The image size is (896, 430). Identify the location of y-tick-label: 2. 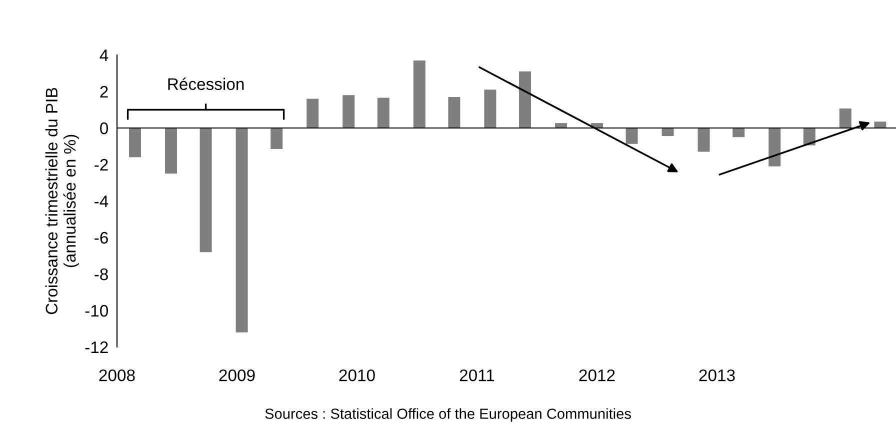
(104, 92).